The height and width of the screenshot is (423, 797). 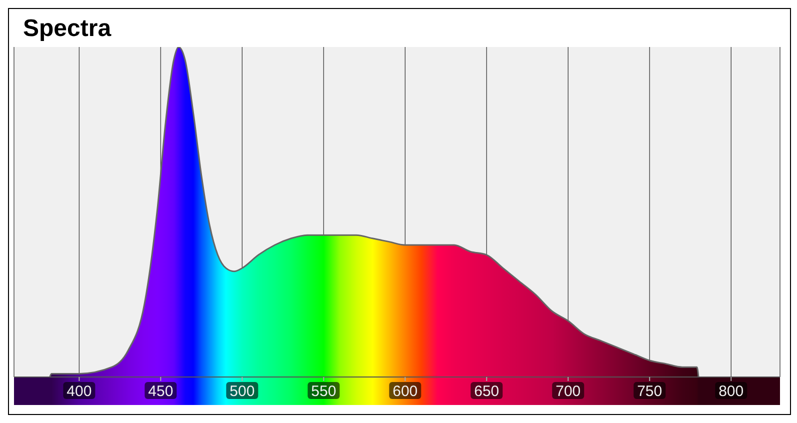 I want to click on x-tick-label: 500, so click(x=242, y=391).